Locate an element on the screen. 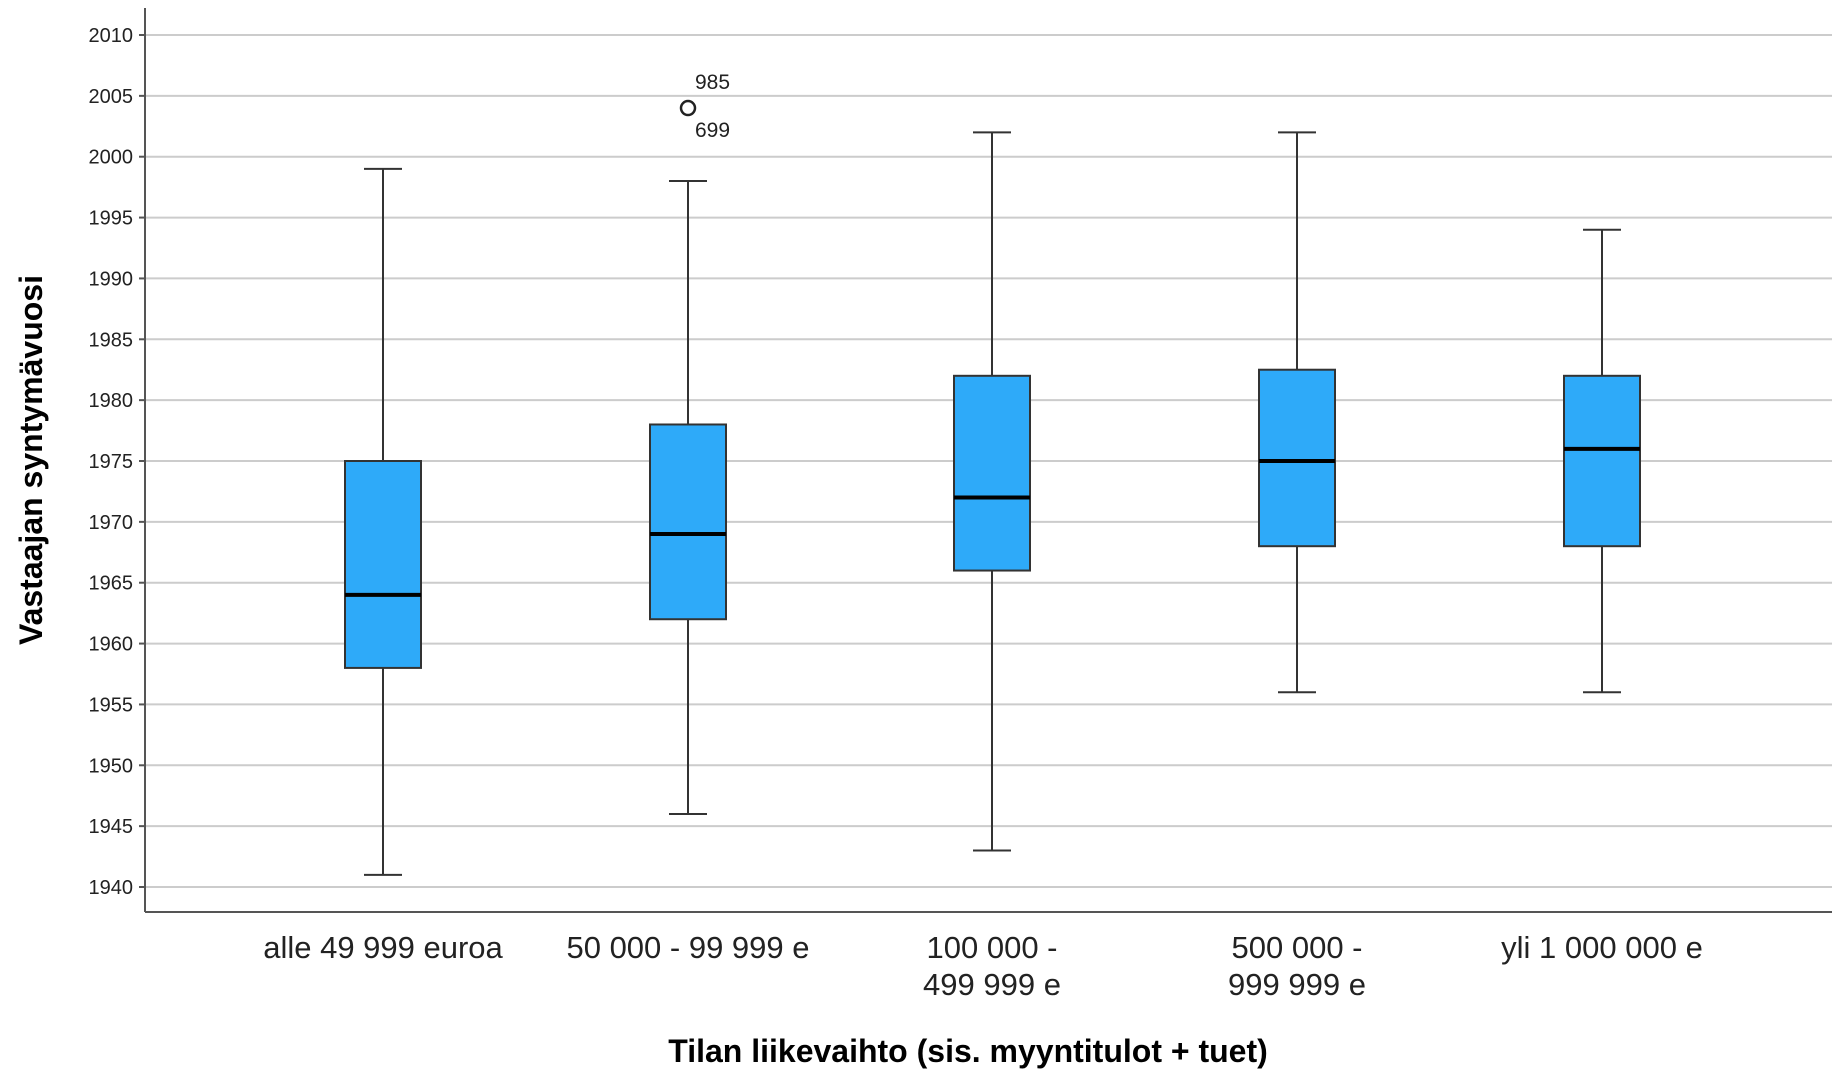 The image size is (1832, 1076). x-category-label-4: 500 000 -999 999 e is located at coordinates (1297, 966).